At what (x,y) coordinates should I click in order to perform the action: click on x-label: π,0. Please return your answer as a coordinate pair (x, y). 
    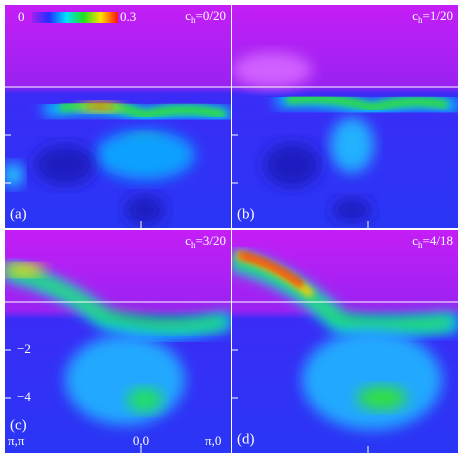
    Looking at the image, I should click on (213, 440).